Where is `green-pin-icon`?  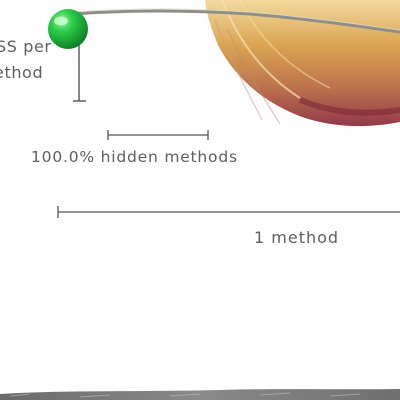
green-pin-icon is located at coordinates (68, 29).